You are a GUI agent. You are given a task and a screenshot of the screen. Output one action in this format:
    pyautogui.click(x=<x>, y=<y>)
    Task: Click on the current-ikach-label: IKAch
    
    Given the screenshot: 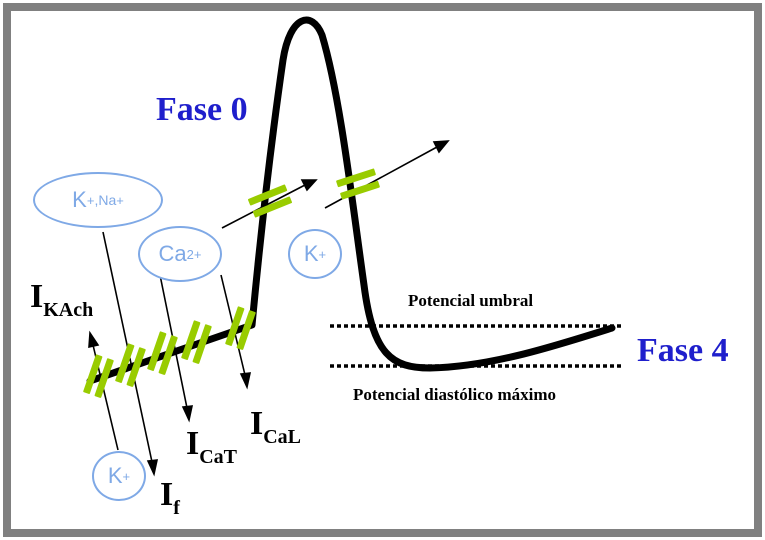 What is the action you would take?
    pyautogui.click(x=61, y=299)
    